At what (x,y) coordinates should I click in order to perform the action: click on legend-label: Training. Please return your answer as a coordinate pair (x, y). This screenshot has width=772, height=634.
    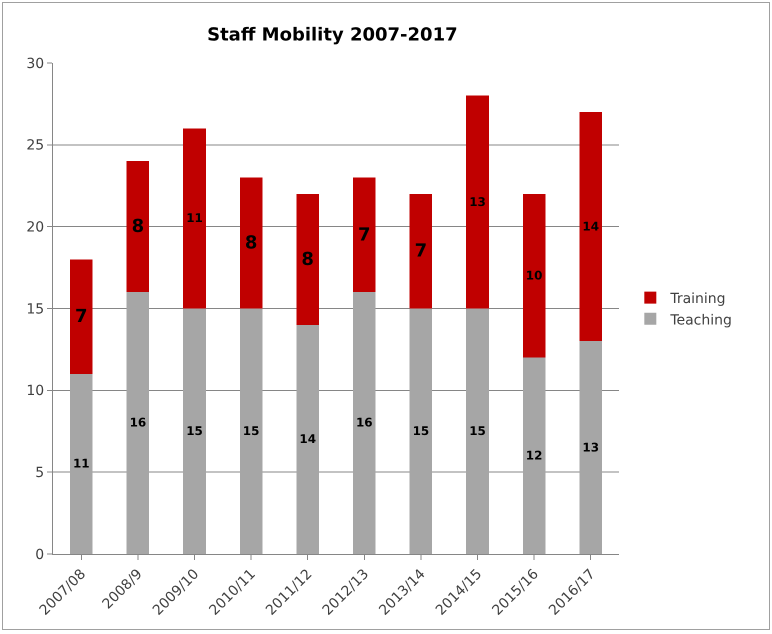
    Looking at the image, I should click on (697, 299).